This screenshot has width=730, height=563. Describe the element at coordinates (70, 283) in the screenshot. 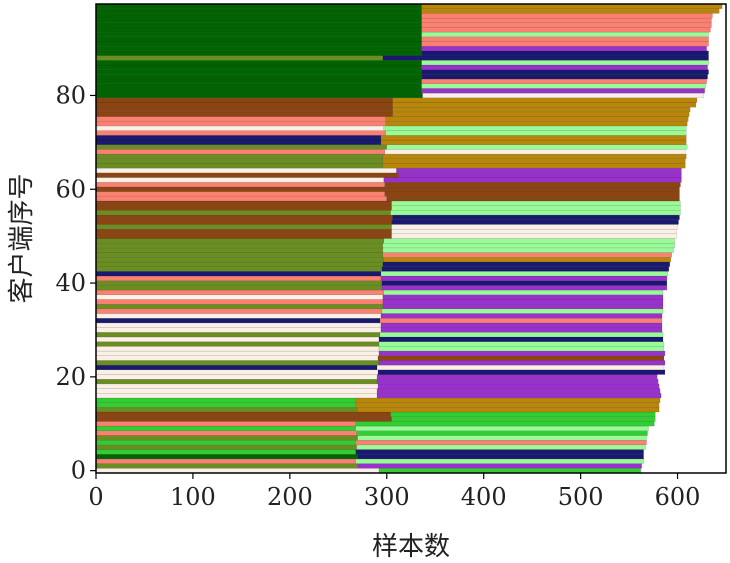

I see `y-tick-label: 40` at that location.